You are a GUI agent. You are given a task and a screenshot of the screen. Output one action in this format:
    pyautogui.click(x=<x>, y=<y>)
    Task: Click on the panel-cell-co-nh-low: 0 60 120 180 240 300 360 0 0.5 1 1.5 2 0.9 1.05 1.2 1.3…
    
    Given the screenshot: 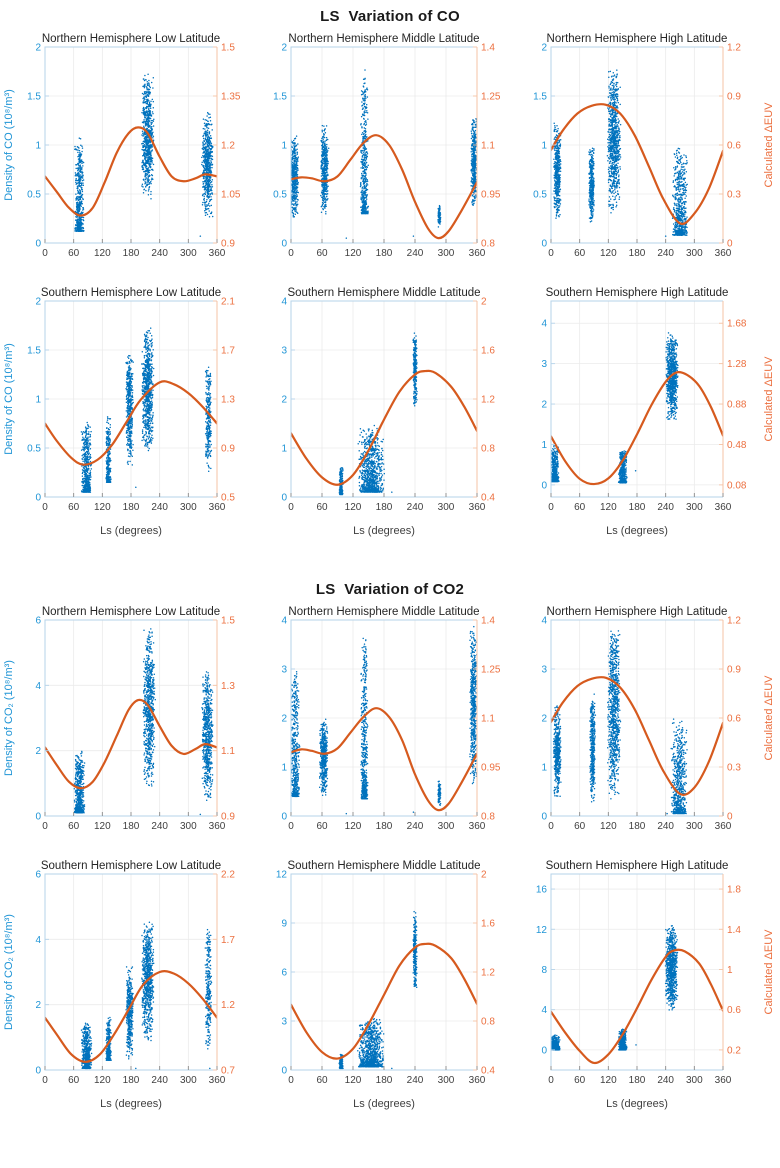 What is the action you would take?
    pyautogui.click(x=130, y=151)
    